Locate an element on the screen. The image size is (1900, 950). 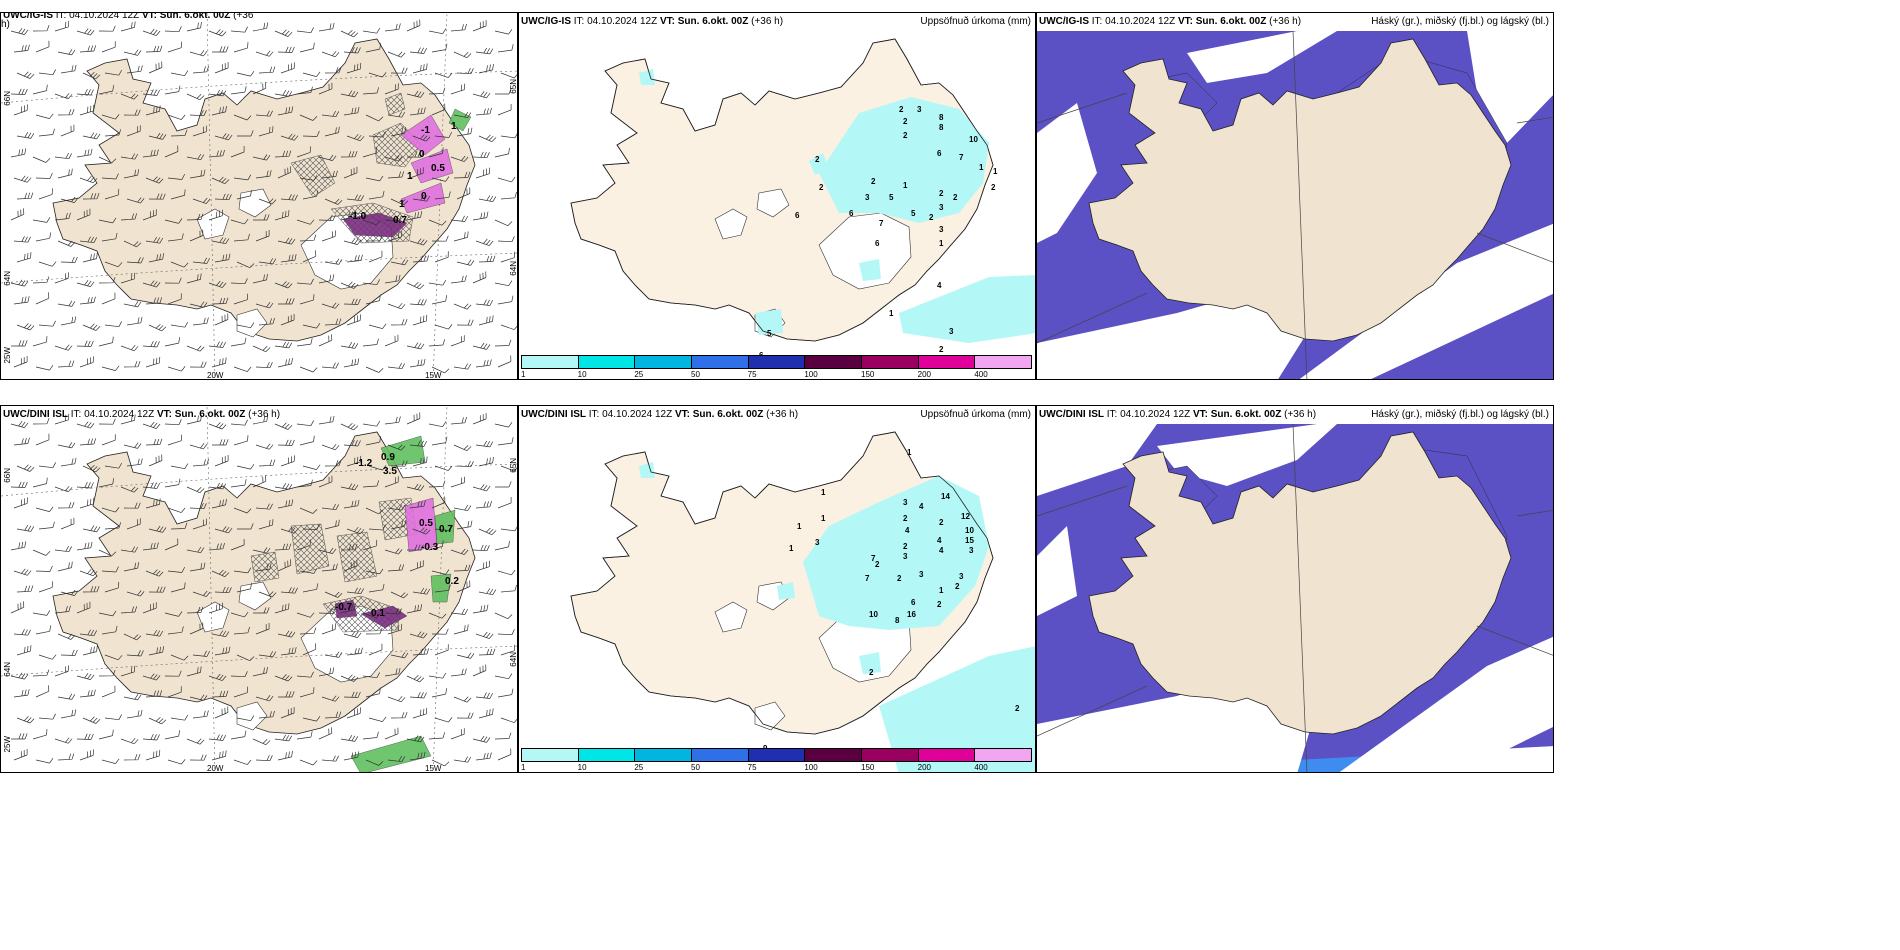
wind-value-label: 0.9 is located at coordinates (388, 457).